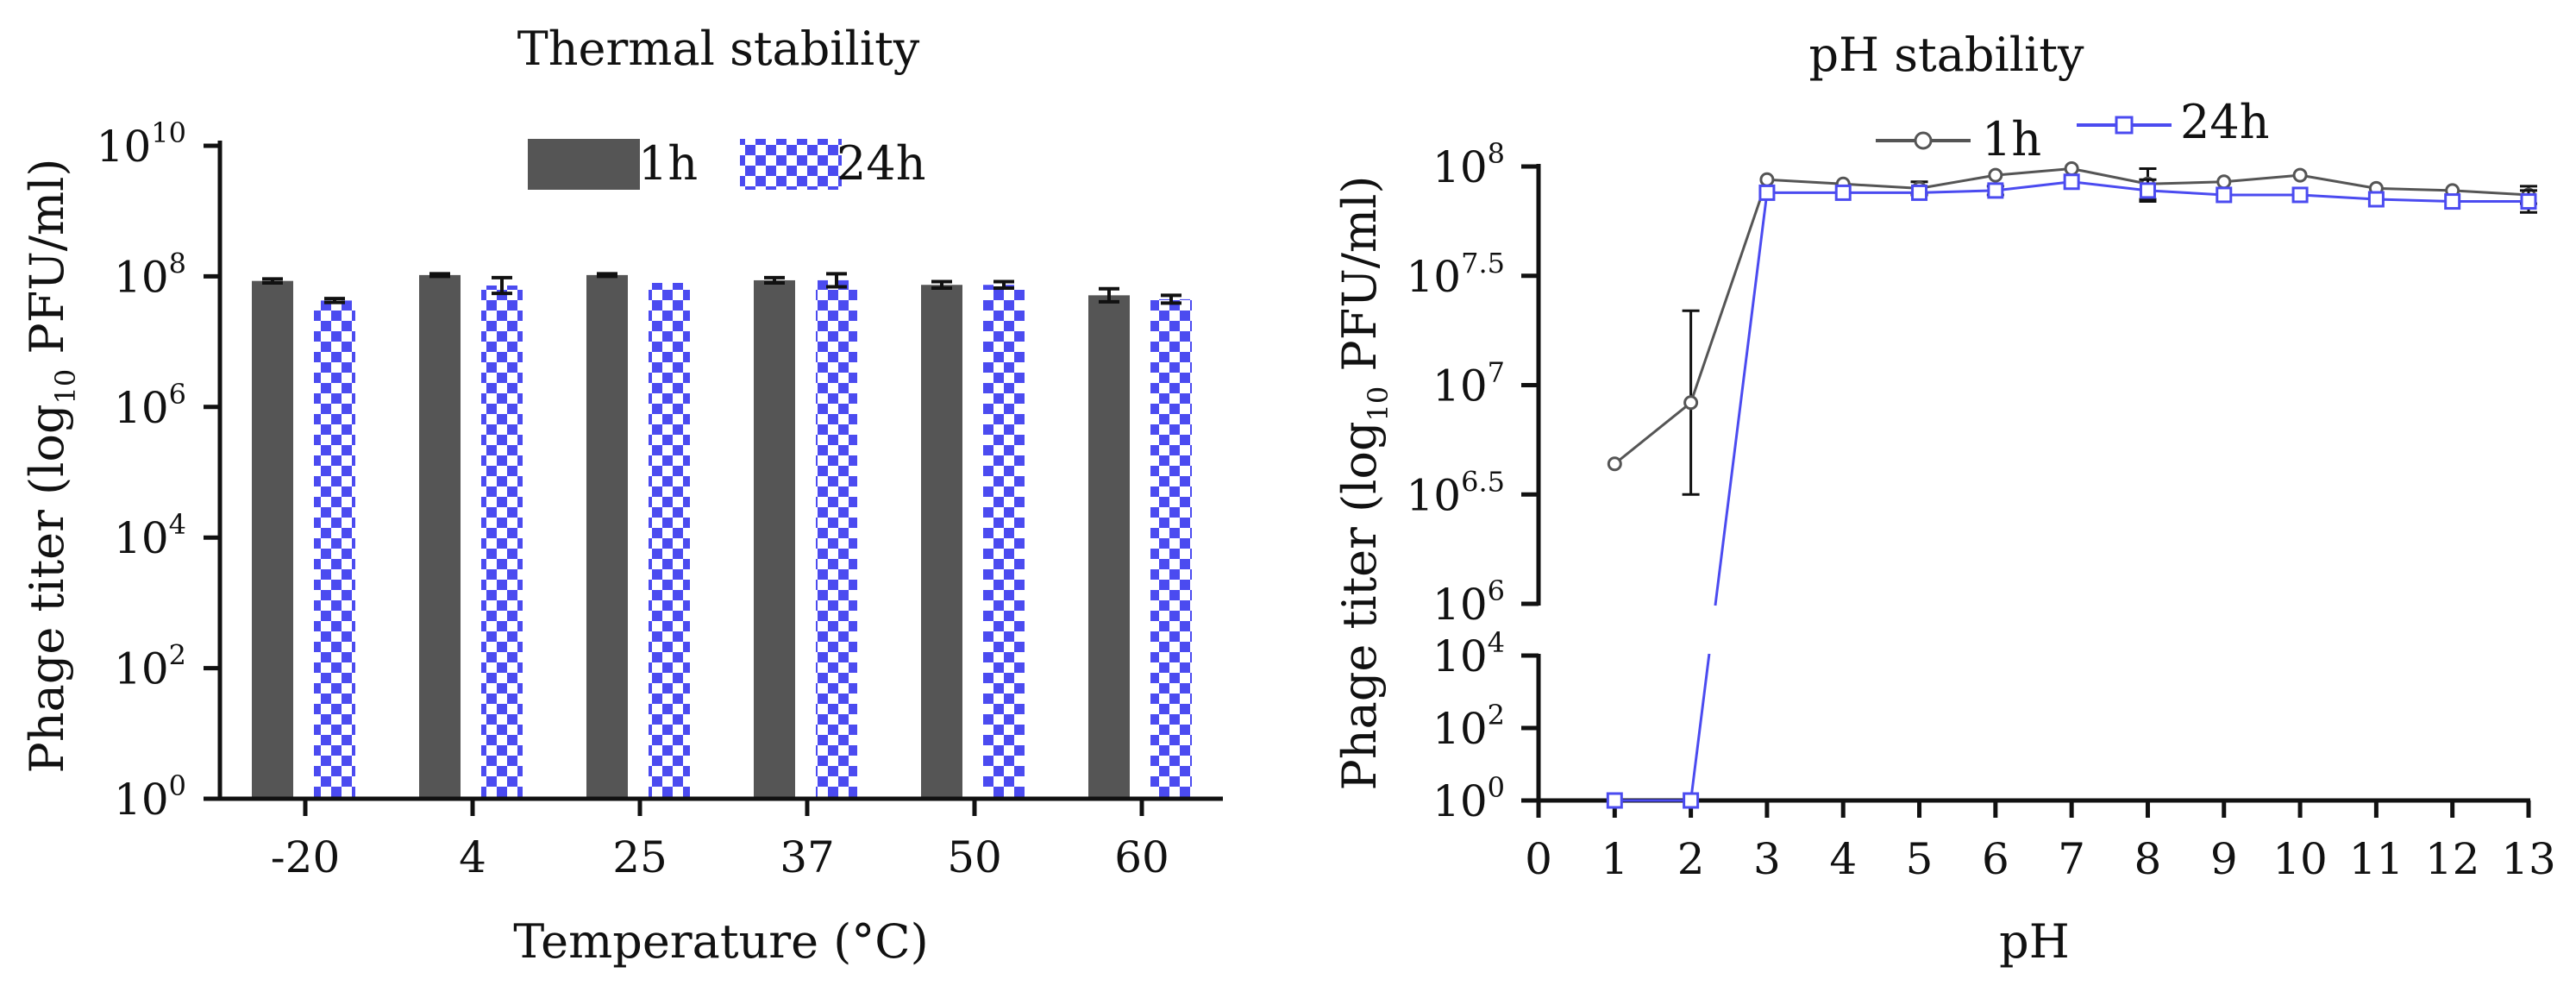  I want to click on ph-ytick-label-exp: 0, so click(1496, 787).